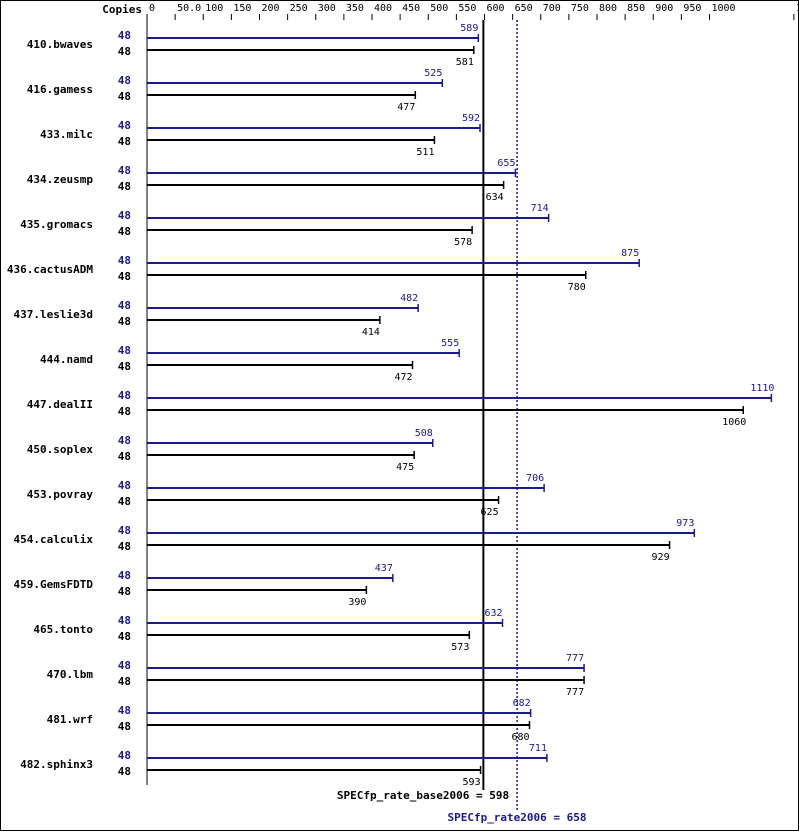 The width and height of the screenshot is (799, 836). Describe the element at coordinates (535, 478) in the screenshot. I see `peak-value-label: 706` at that location.